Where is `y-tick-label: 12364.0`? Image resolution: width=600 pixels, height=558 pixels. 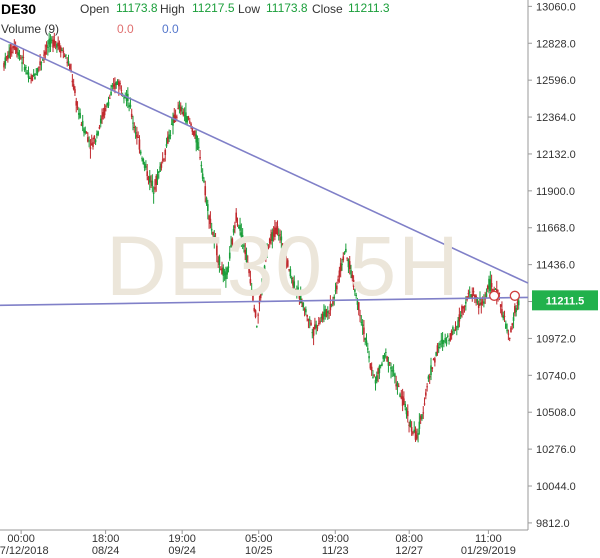 y-tick-label: 12364.0 is located at coordinates (556, 118).